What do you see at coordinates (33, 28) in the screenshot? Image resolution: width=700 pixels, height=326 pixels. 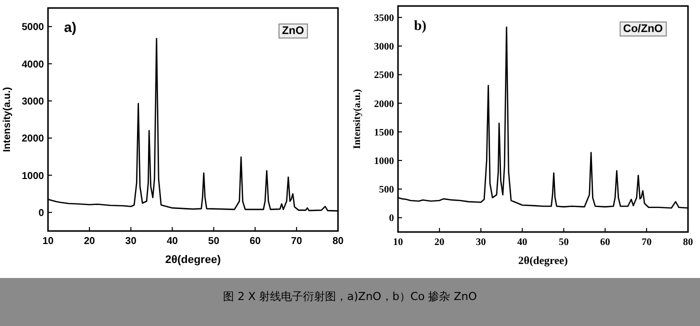 I see `y-tick-label: 5000` at bounding box center [33, 28].